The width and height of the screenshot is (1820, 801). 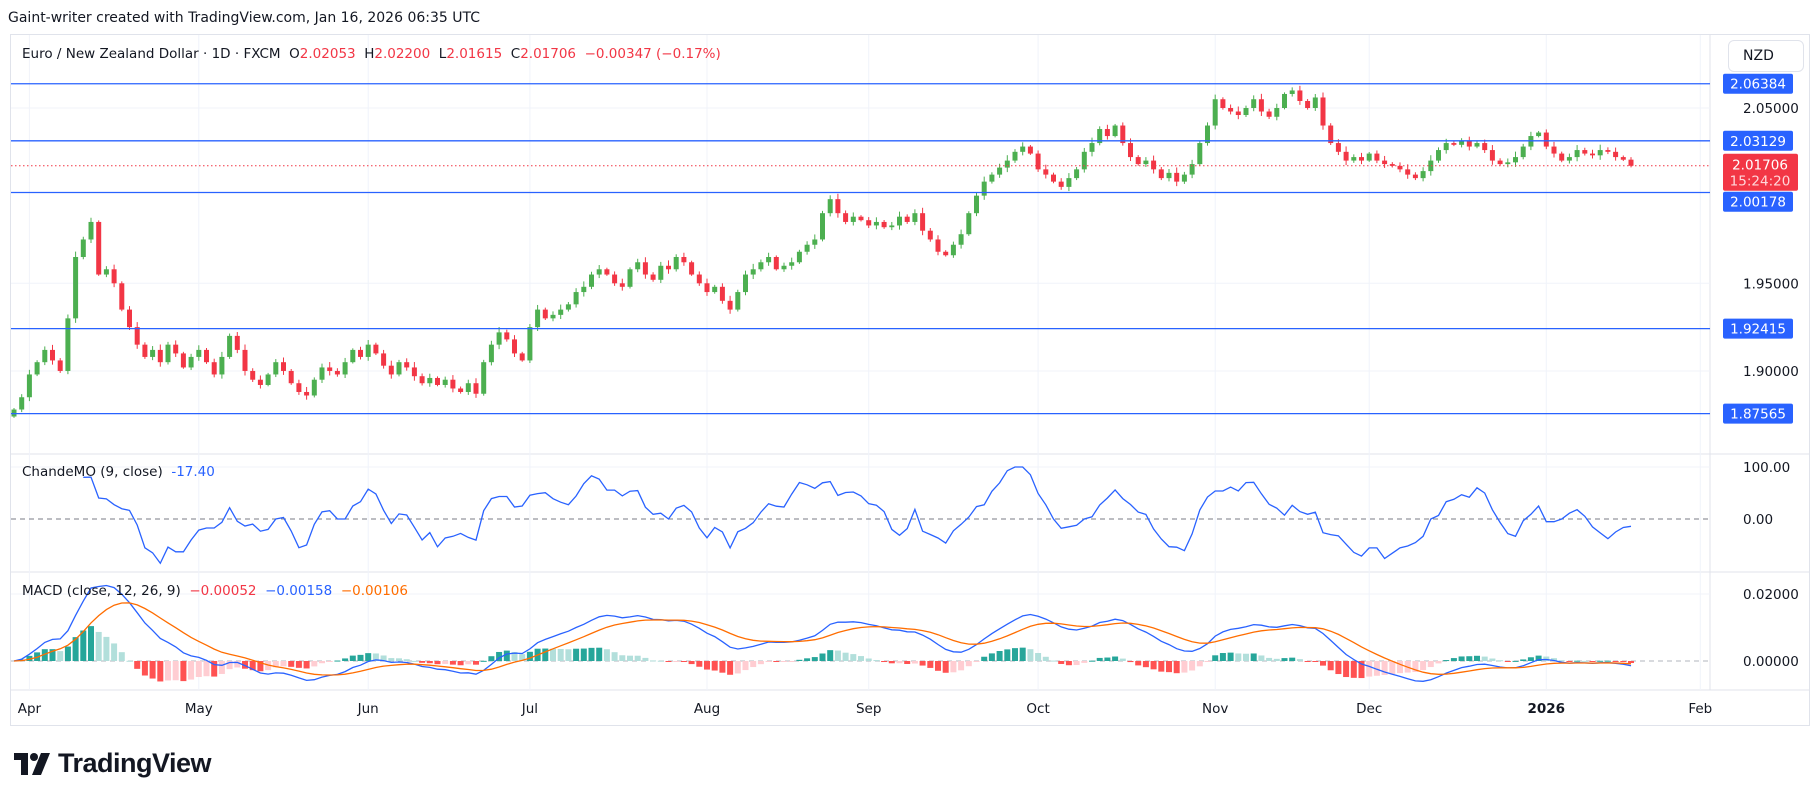 I want to click on cmo-title: ChandeMO (9, close), so click(x=92, y=472).